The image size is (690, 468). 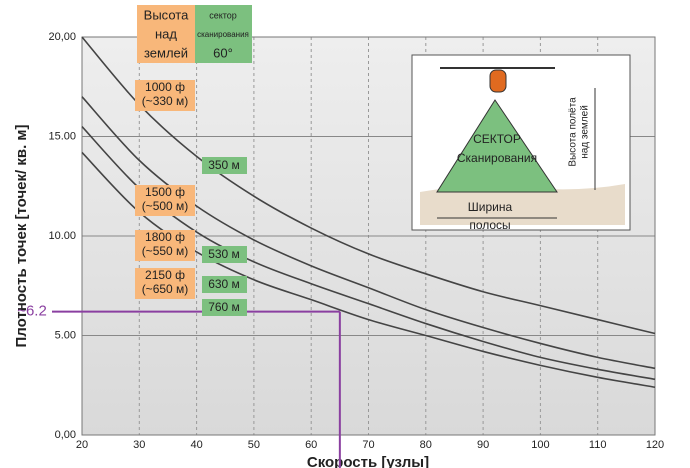 I want to click on x-tick-label: 80, so click(x=426, y=445).